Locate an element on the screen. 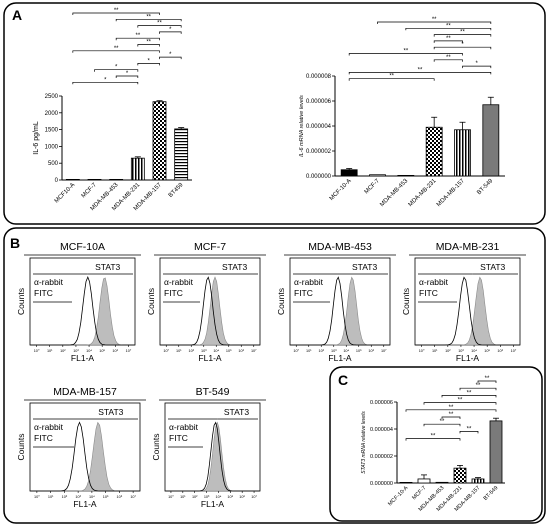 The width and height of the screenshot is (550, 526). y-axis-label: IL-6 mRNA relative levels is located at coordinates (302, 126).